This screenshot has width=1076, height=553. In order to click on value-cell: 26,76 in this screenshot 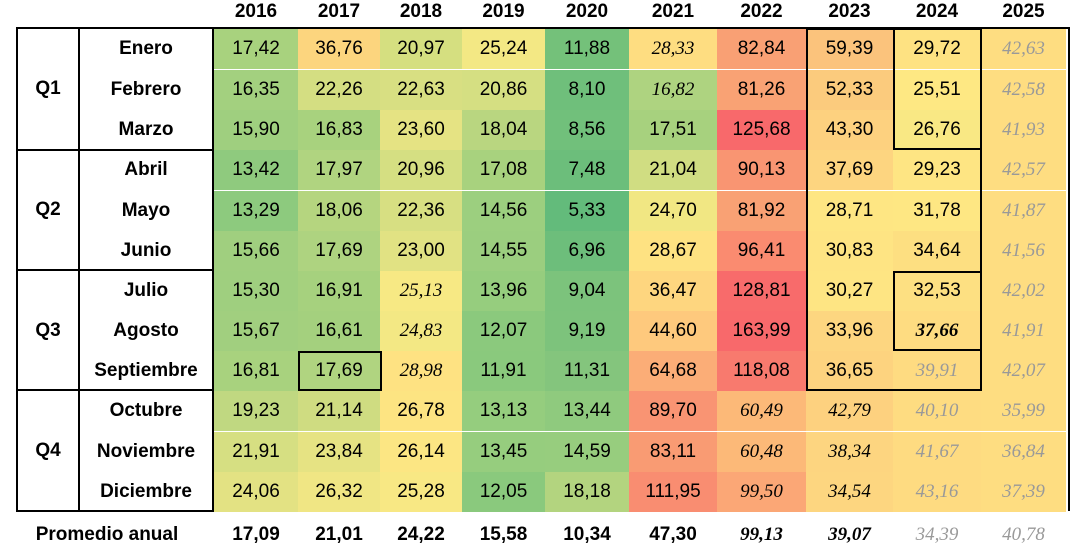, I will do `click(937, 130)`.